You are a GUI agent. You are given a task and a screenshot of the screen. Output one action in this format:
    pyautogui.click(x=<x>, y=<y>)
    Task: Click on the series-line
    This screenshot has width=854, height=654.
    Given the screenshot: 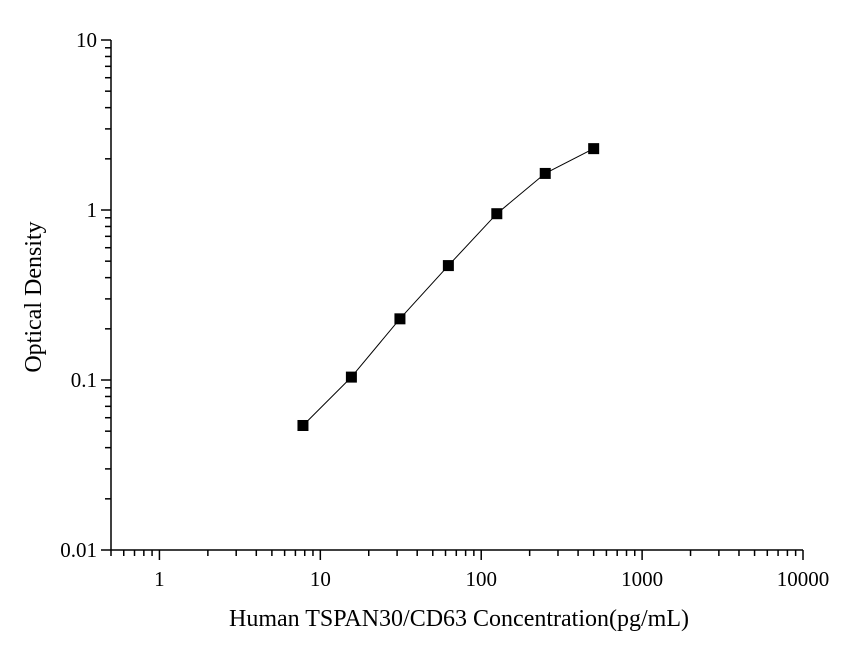 What is the action you would take?
    pyautogui.click(x=448, y=287)
    